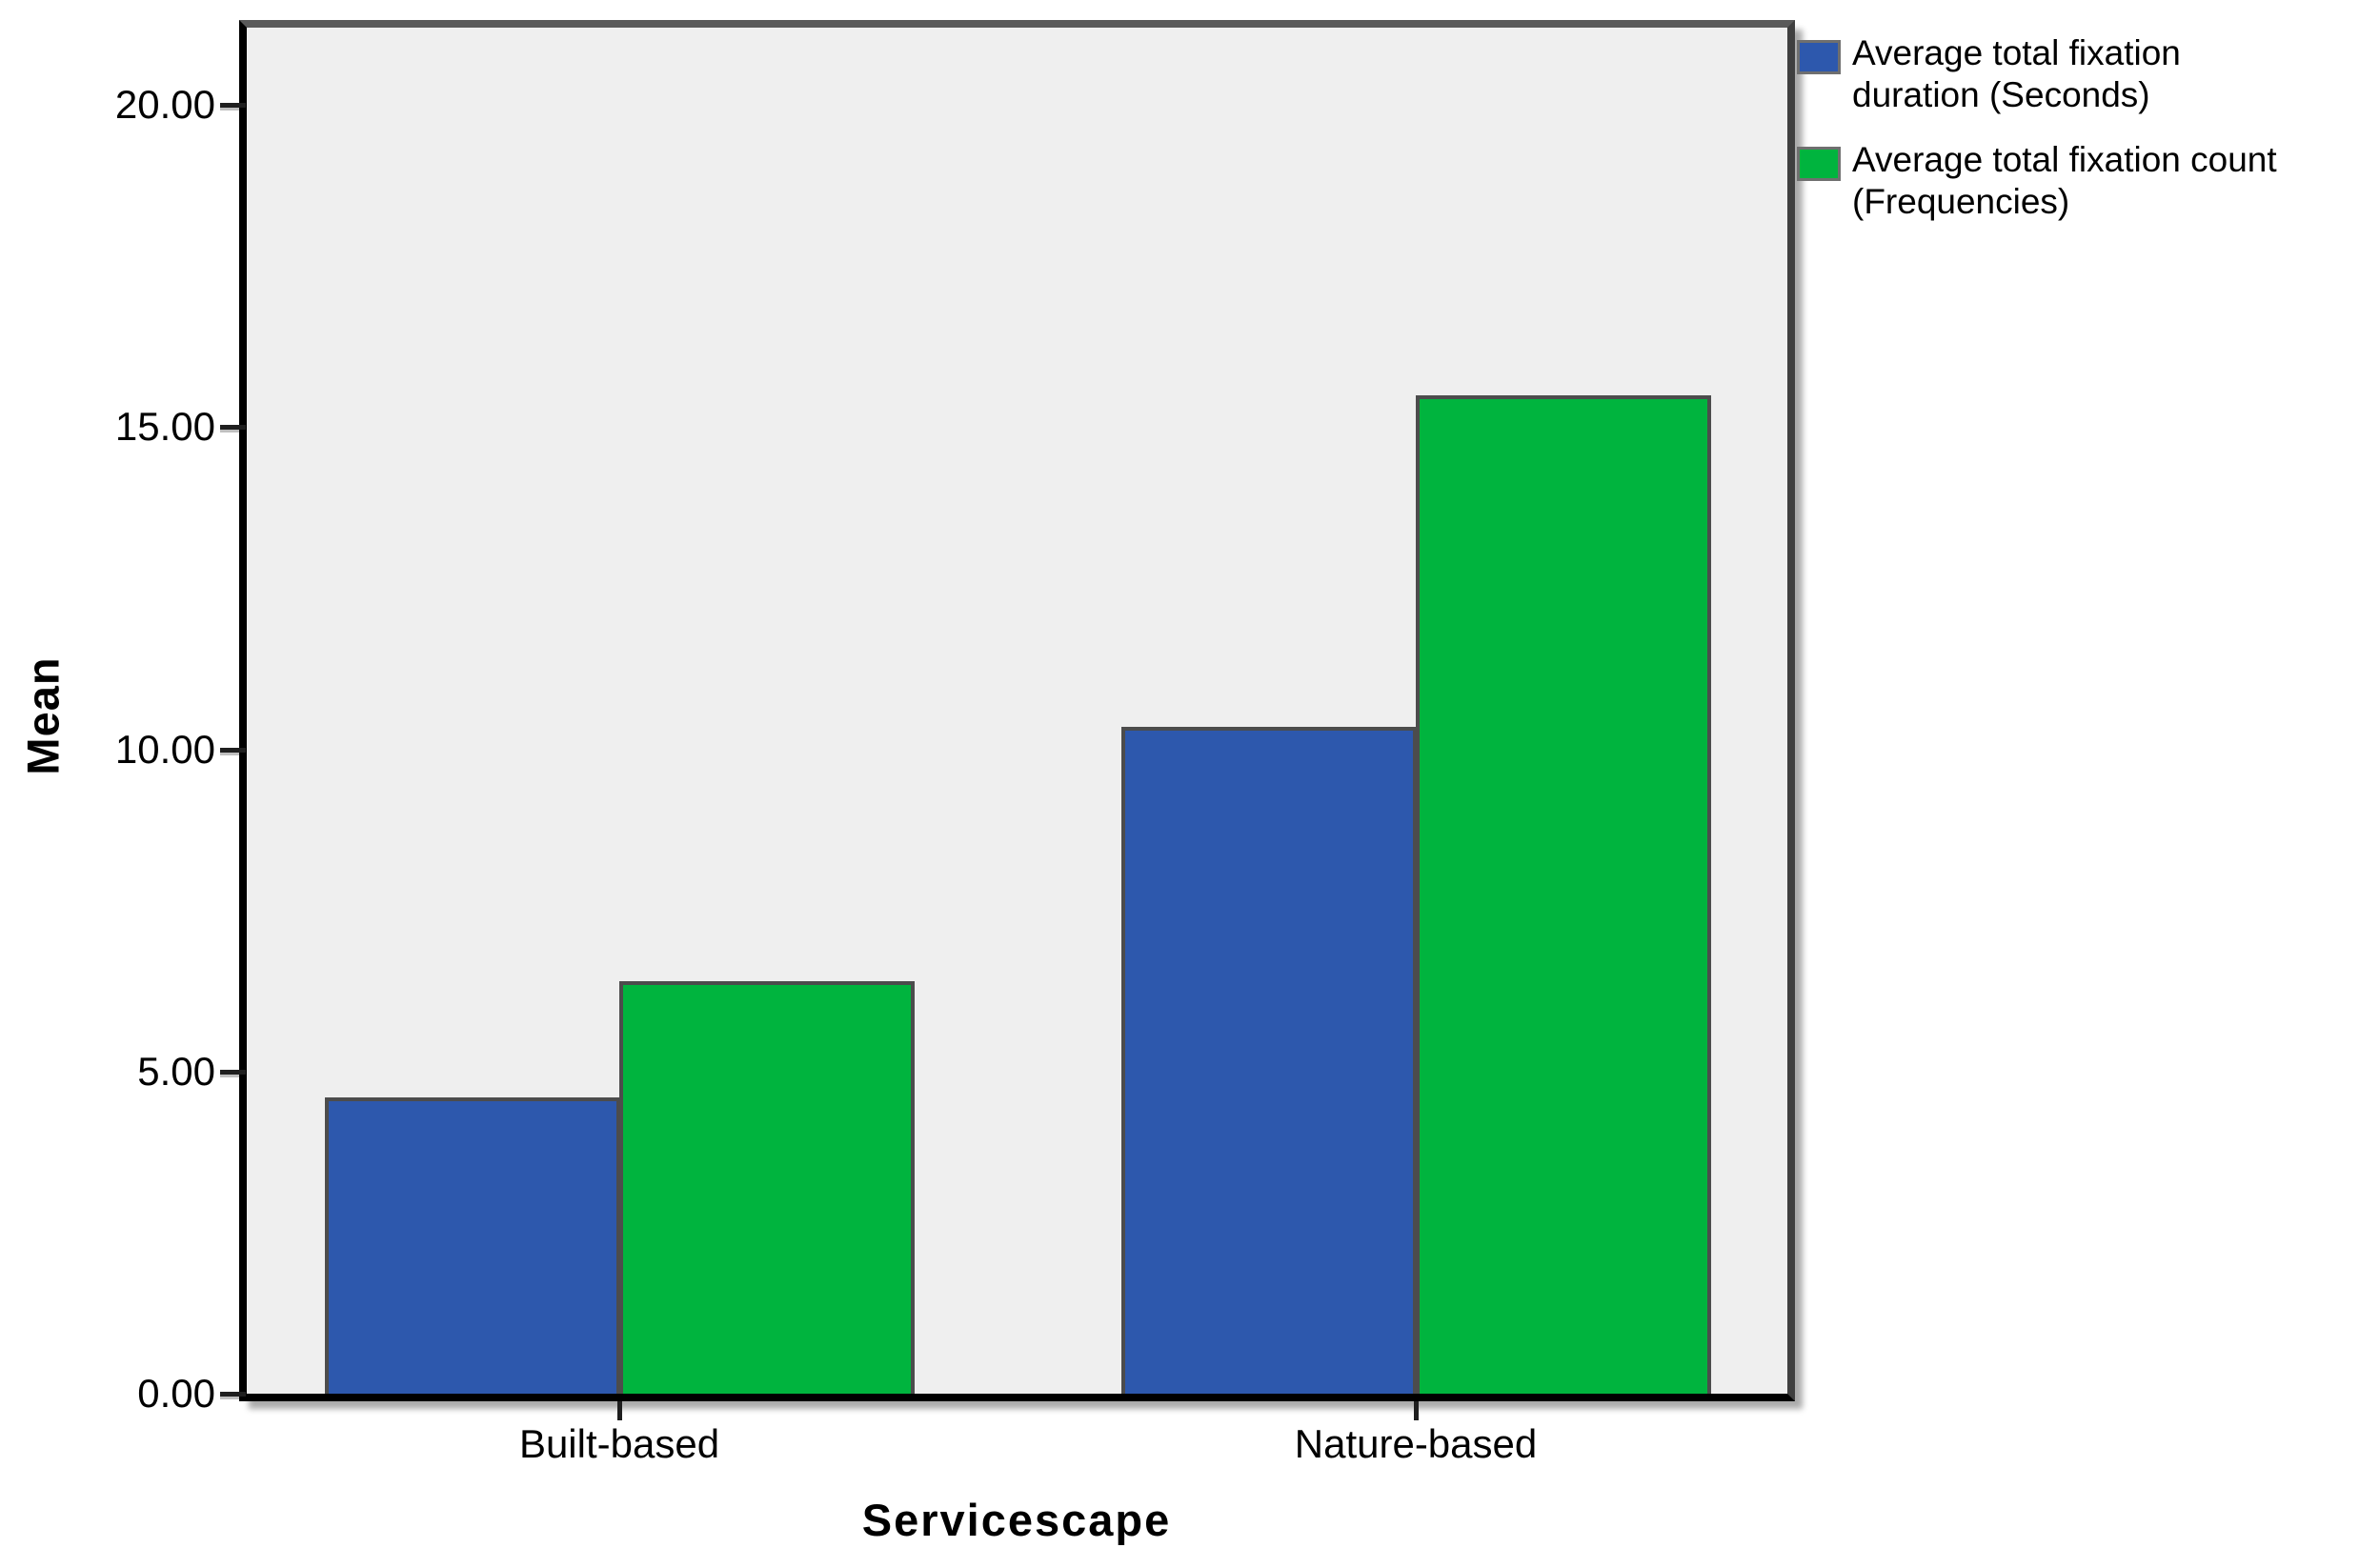 This screenshot has width=2379, height=1568. Describe the element at coordinates (472, 1246) in the screenshot. I see `bar-built-based-series1` at that location.